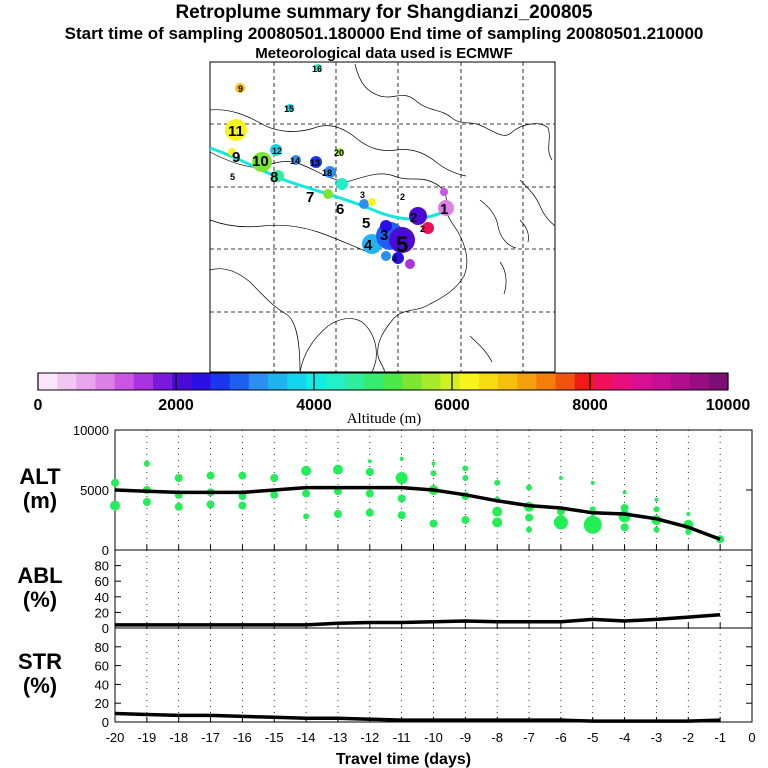  Describe the element at coordinates (417, 513) in the screenshot. I see `series-line-alt` at that location.